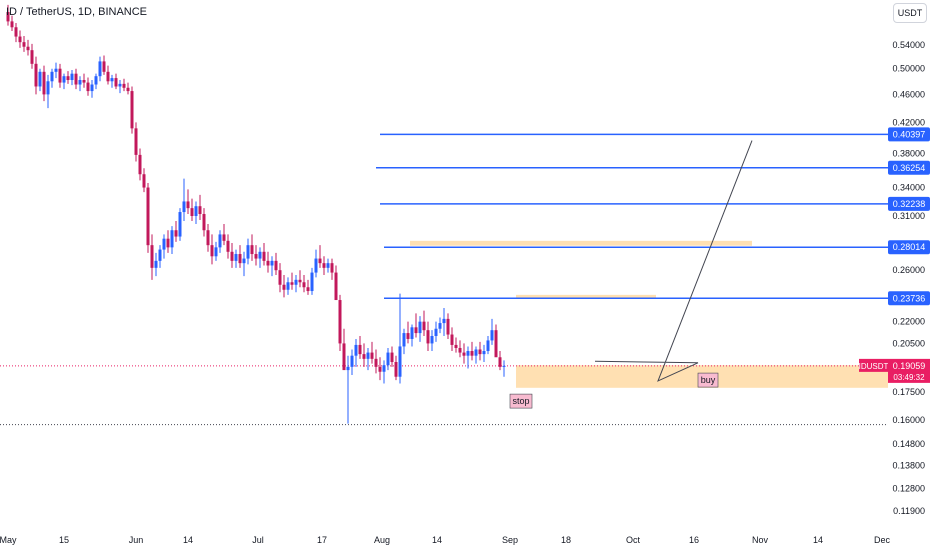  I want to click on currency-button: USDT, so click(910, 13).